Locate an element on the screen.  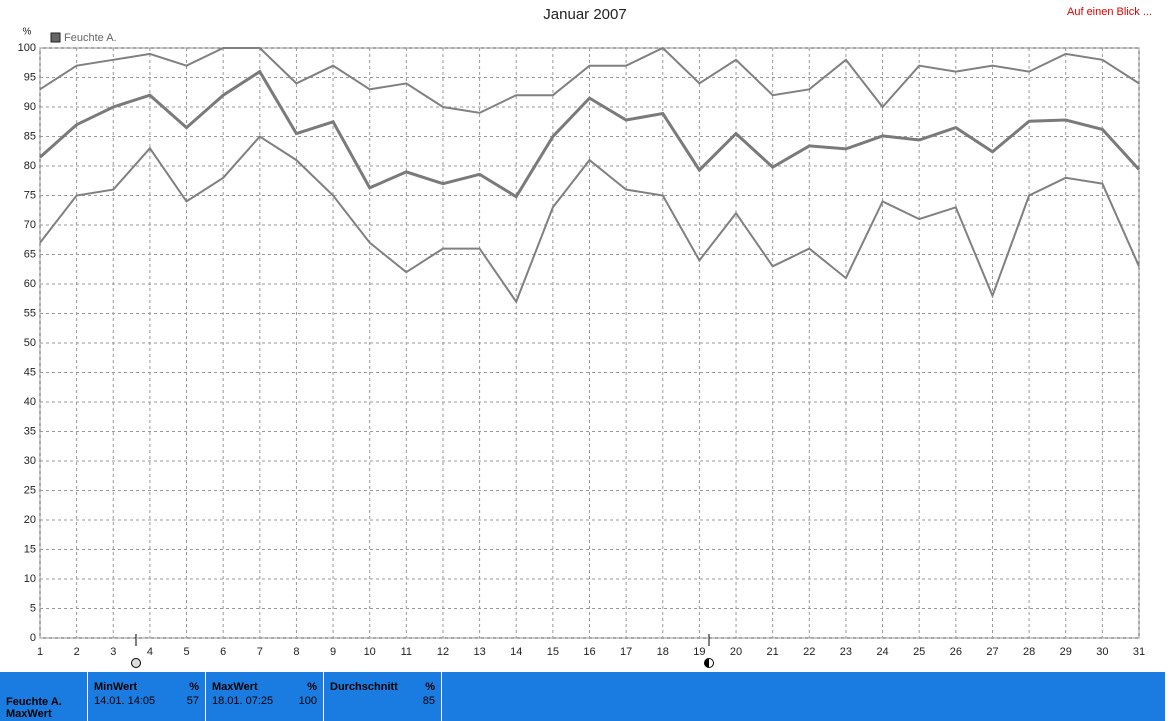
y-tick-label: 95 is located at coordinates (30, 77).